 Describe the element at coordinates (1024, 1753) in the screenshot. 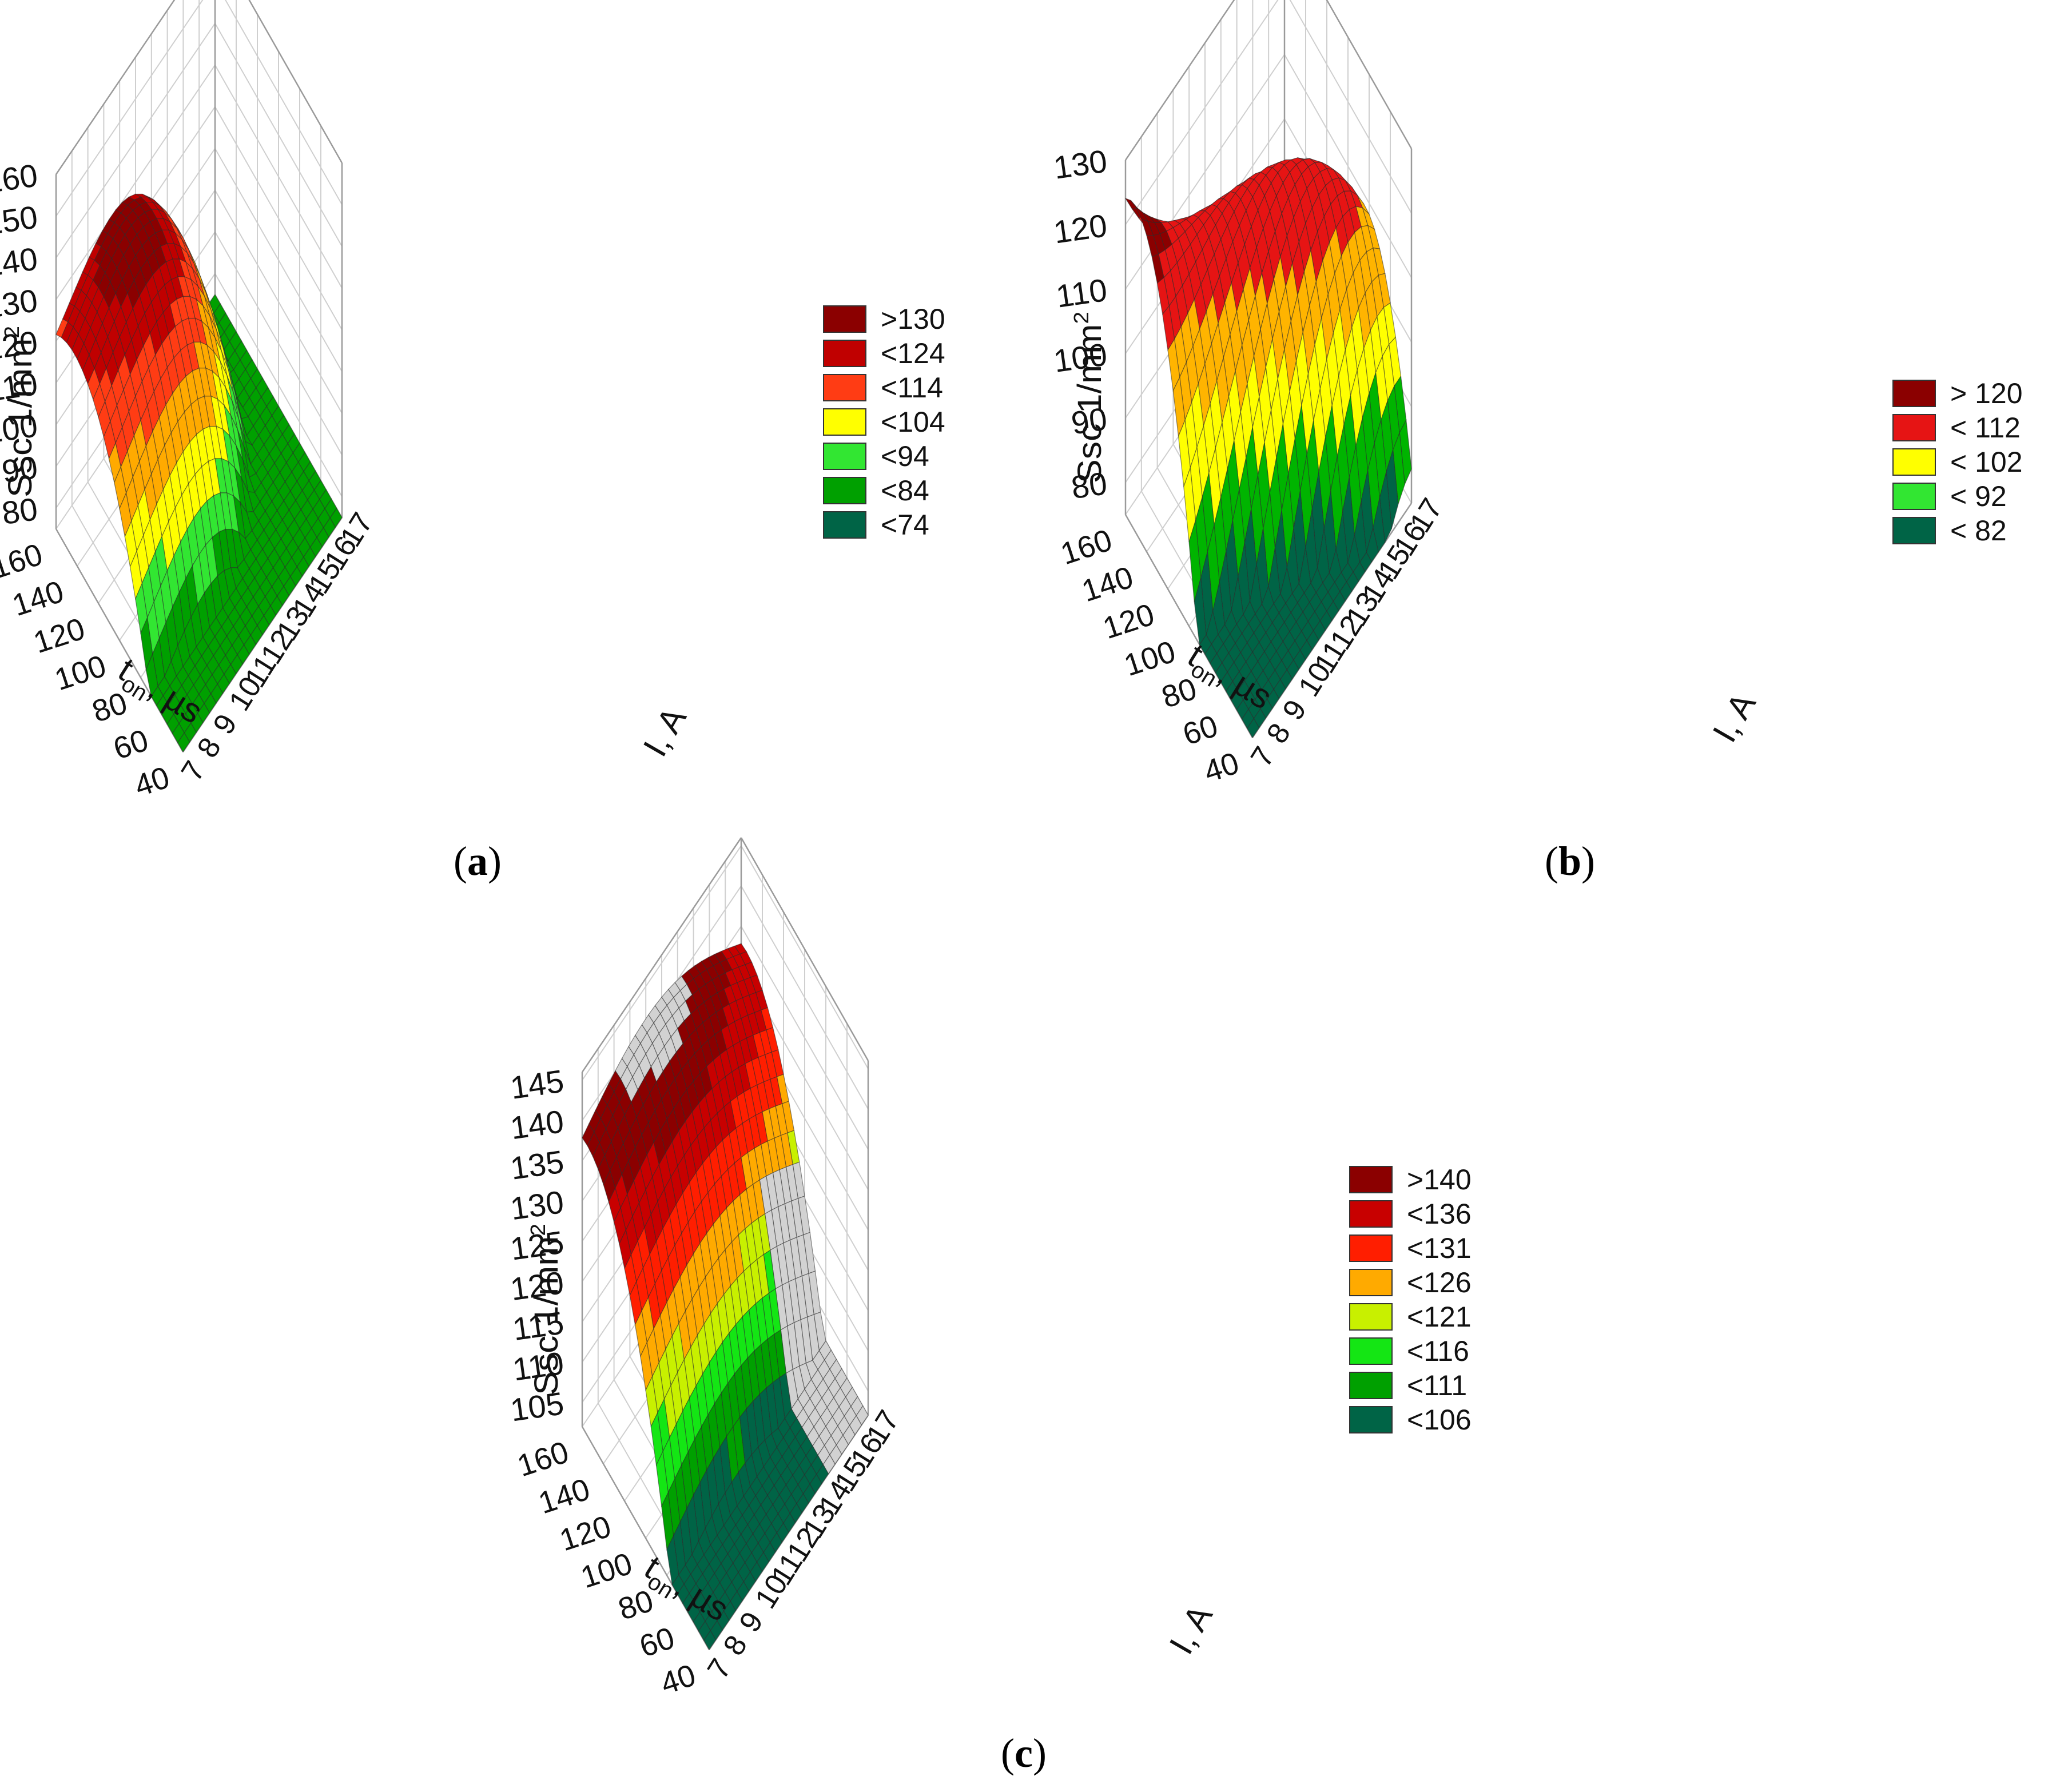

I see `panel-c-caption: (c)` at that location.